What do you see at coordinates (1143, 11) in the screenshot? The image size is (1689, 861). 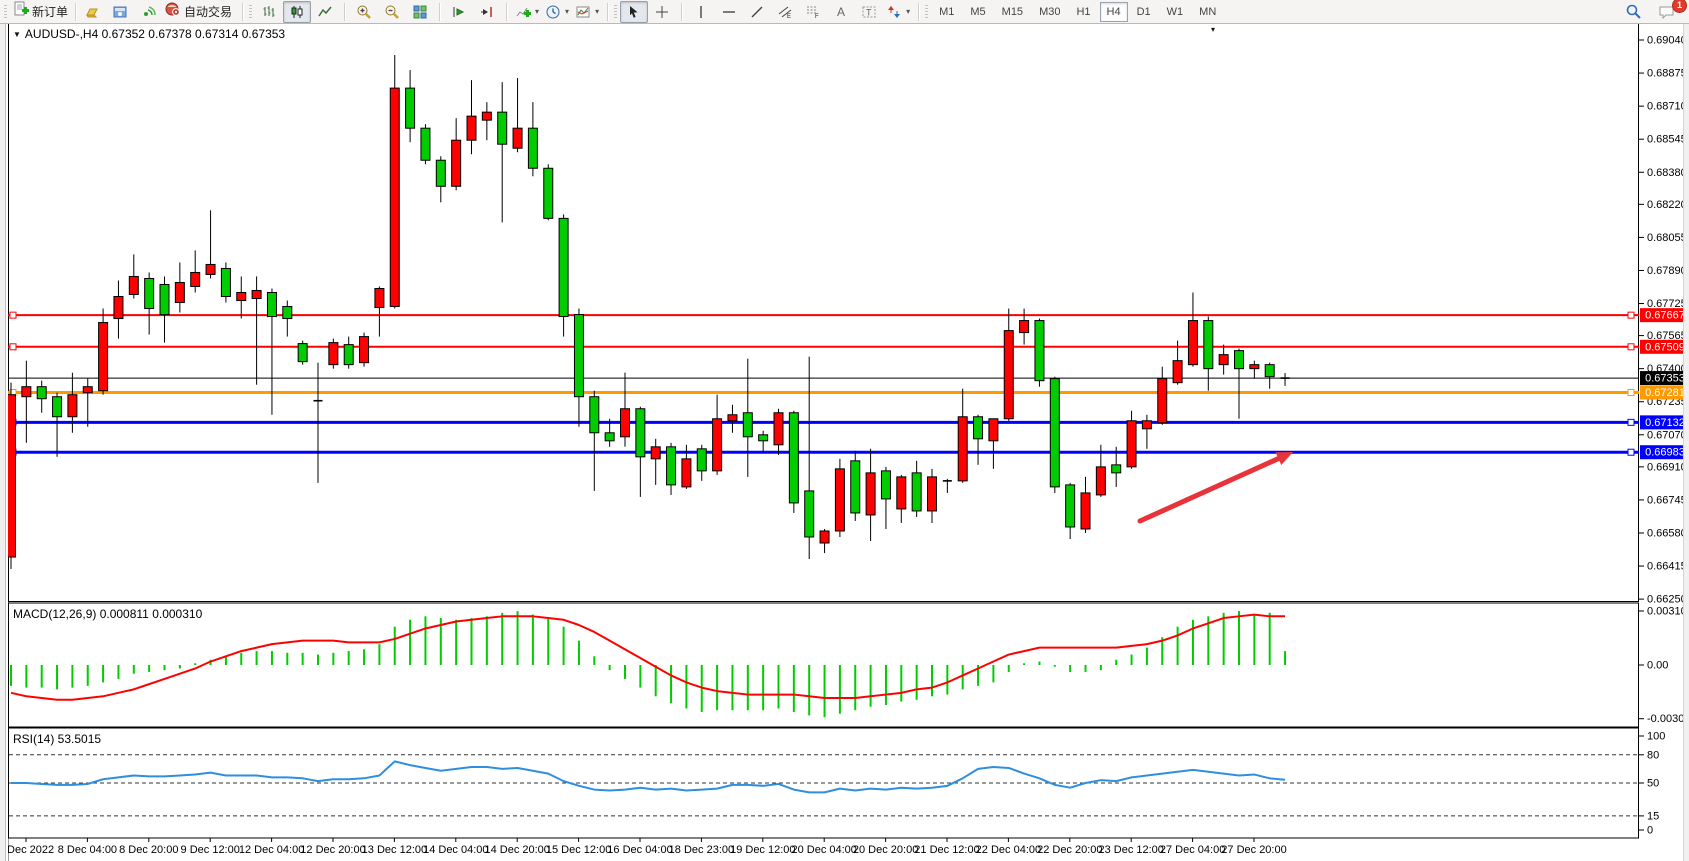 I see `timeframe-d1-button: D1` at bounding box center [1143, 11].